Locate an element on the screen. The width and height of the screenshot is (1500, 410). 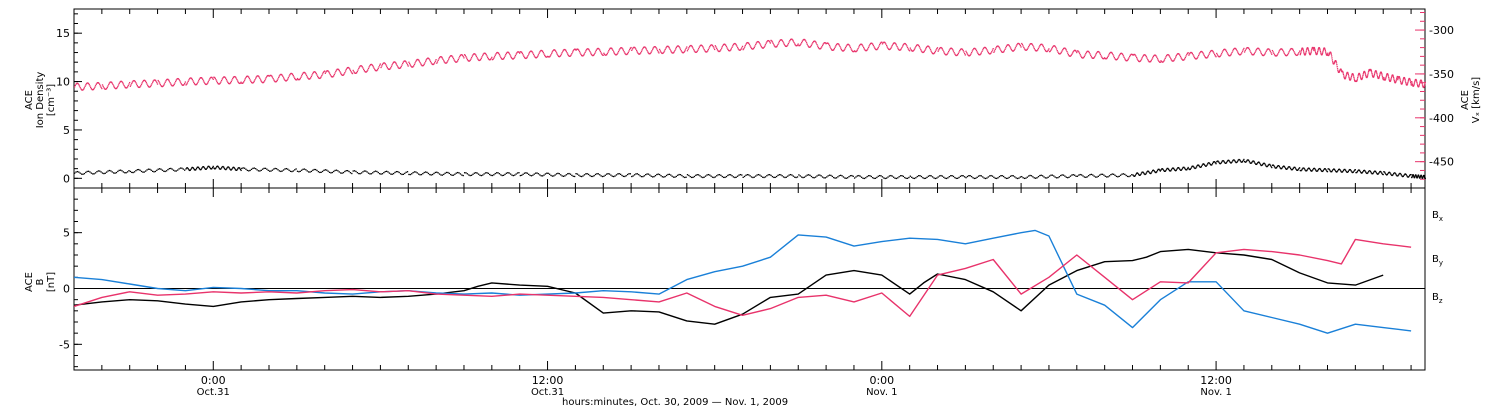
bottom-ytick-label: -5 is located at coordinates (64, 344).